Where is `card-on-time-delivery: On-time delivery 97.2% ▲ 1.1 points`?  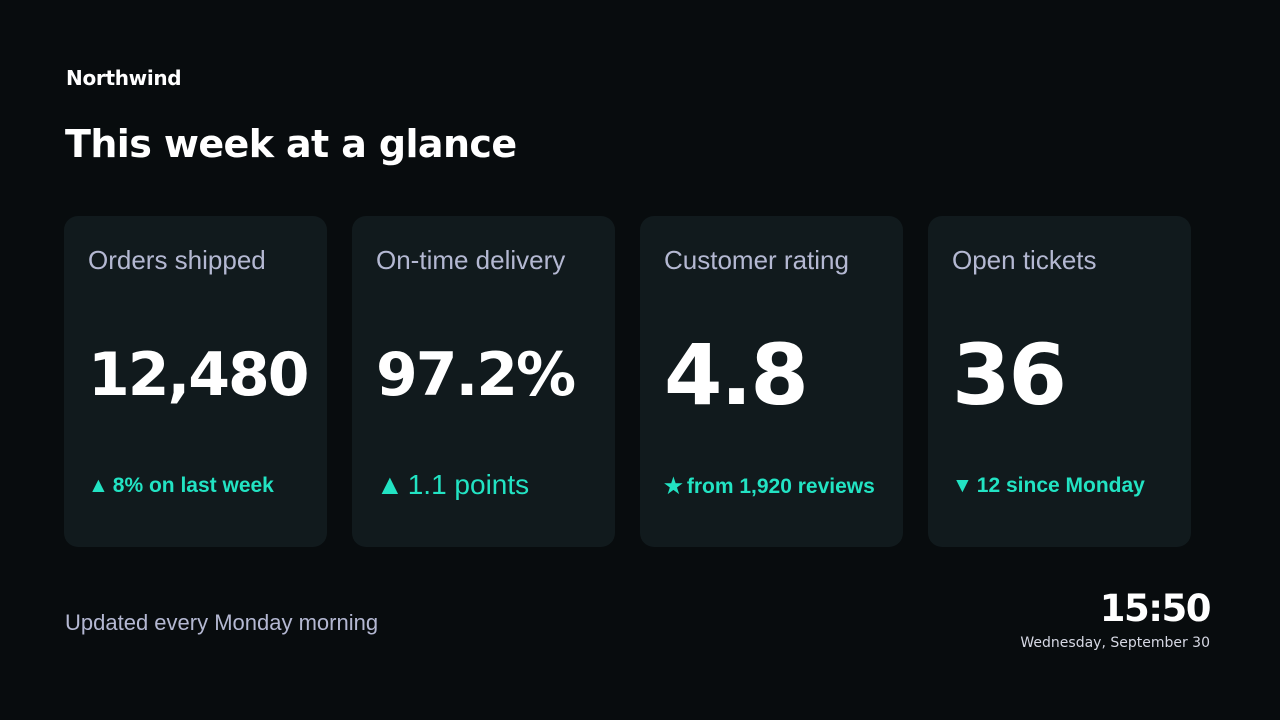
card-on-time-delivery: On-time delivery 97.2% ▲ 1.1 points is located at coordinates (483, 381).